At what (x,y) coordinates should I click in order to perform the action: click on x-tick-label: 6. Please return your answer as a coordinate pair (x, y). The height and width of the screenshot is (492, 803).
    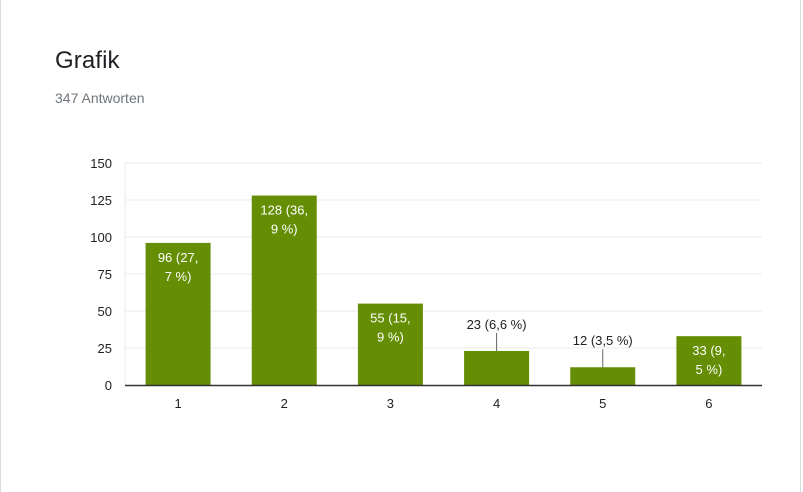
    Looking at the image, I should click on (708, 403).